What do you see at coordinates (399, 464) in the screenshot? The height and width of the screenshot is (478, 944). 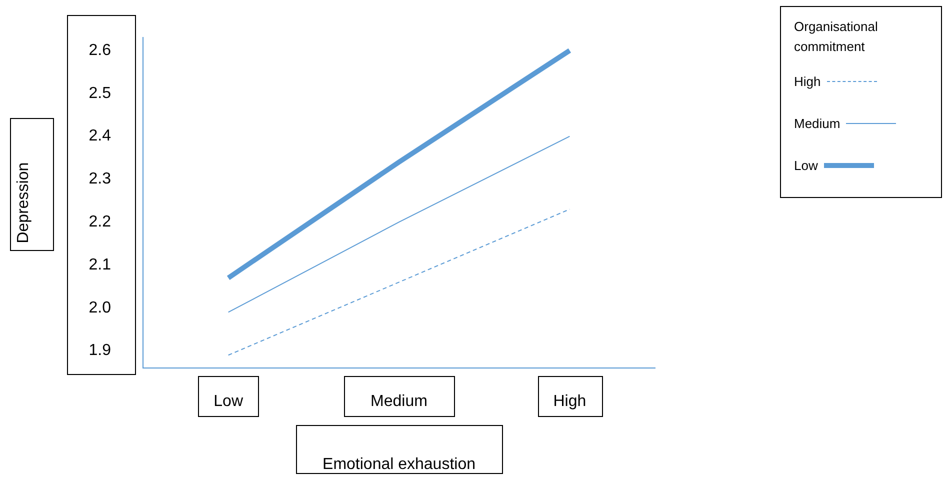 I see `x-axis-title: Emotional exhaustion` at bounding box center [399, 464].